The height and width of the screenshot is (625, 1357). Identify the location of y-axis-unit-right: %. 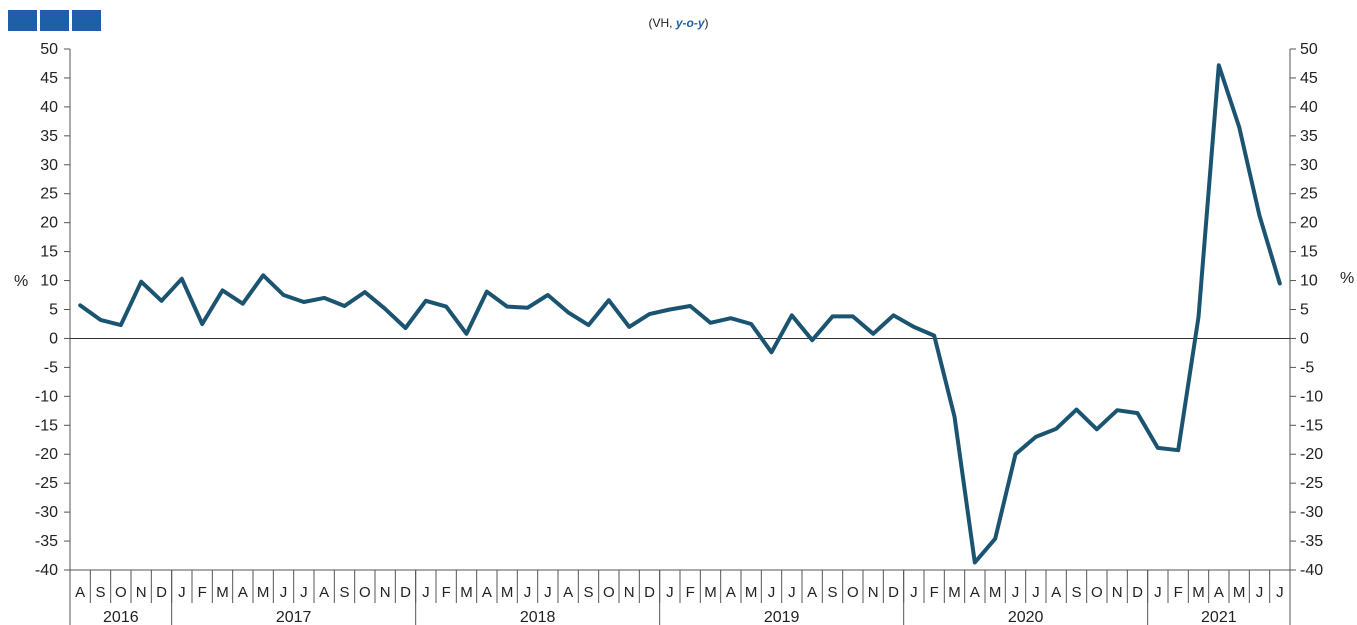
(1347, 278).